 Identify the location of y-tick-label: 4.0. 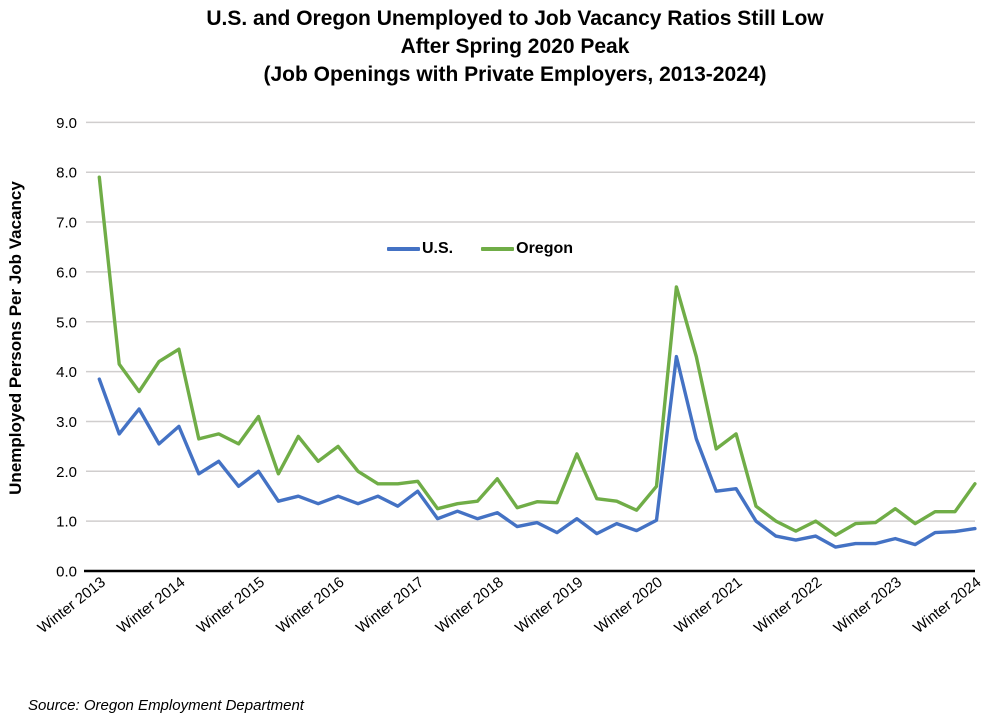
(66, 372).